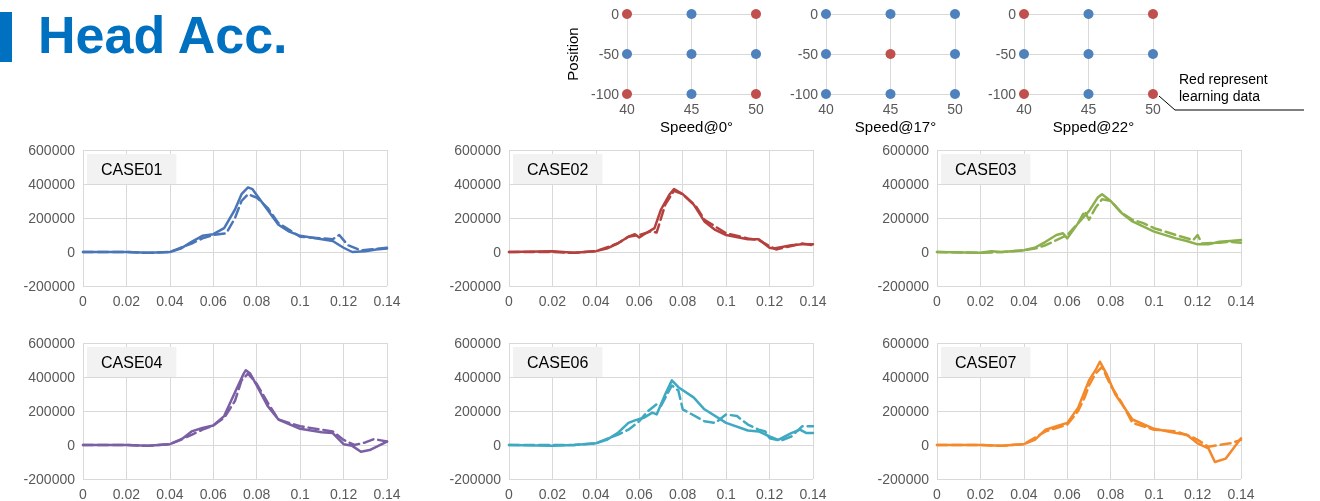 The height and width of the screenshot is (501, 1320). Describe the element at coordinates (696, 126) in the screenshot. I see `x-axis-title: Speed@0°` at that location.